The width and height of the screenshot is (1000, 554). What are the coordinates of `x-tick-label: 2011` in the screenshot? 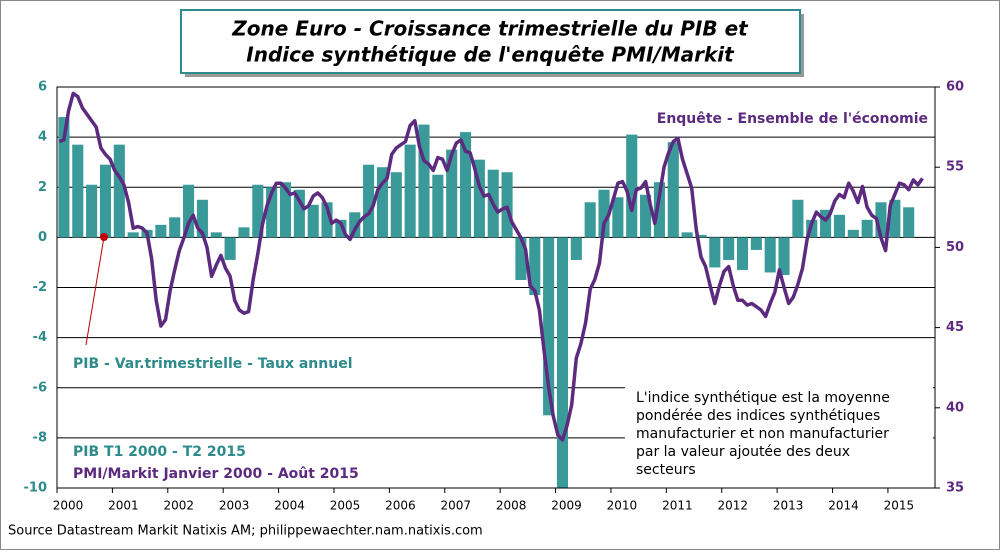 It's located at (677, 506).